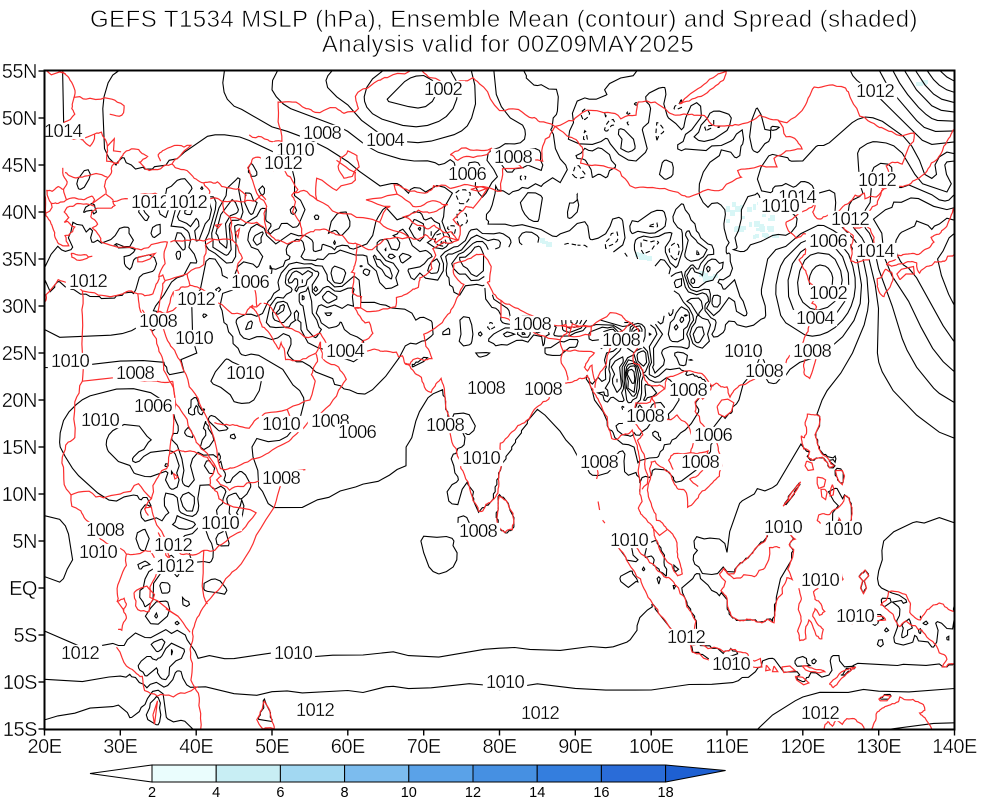 The width and height of the screenshot is (1000, 800). Describe the element at coordinates (19, 448) in the screenshot. I see `svg-text: 15N` at that location.